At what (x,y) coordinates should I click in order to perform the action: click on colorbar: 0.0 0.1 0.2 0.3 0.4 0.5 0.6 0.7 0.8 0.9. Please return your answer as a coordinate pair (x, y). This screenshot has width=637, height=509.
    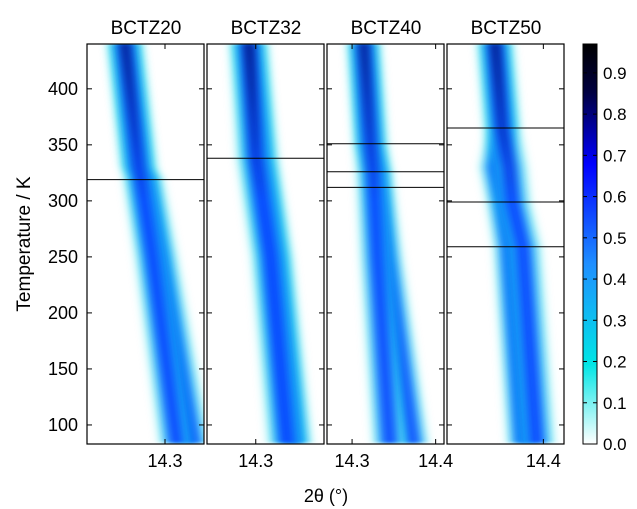
    Looking at the image, I should click on (604, 248).